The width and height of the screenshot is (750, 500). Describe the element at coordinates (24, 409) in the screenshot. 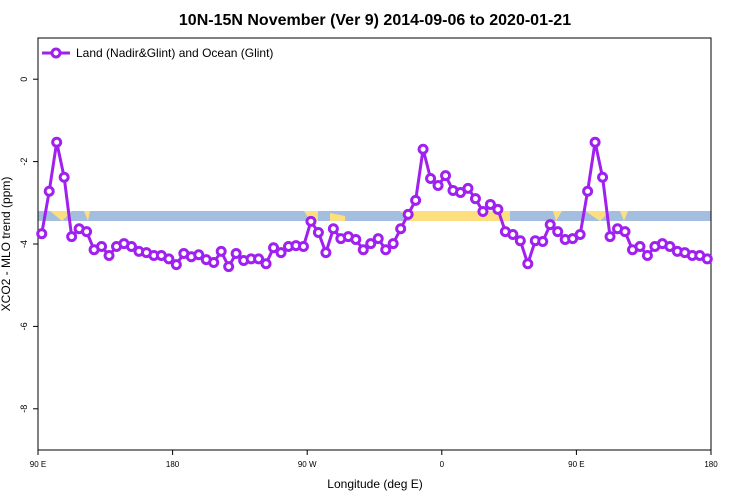

I see `y-tick-label: -8` at that location.